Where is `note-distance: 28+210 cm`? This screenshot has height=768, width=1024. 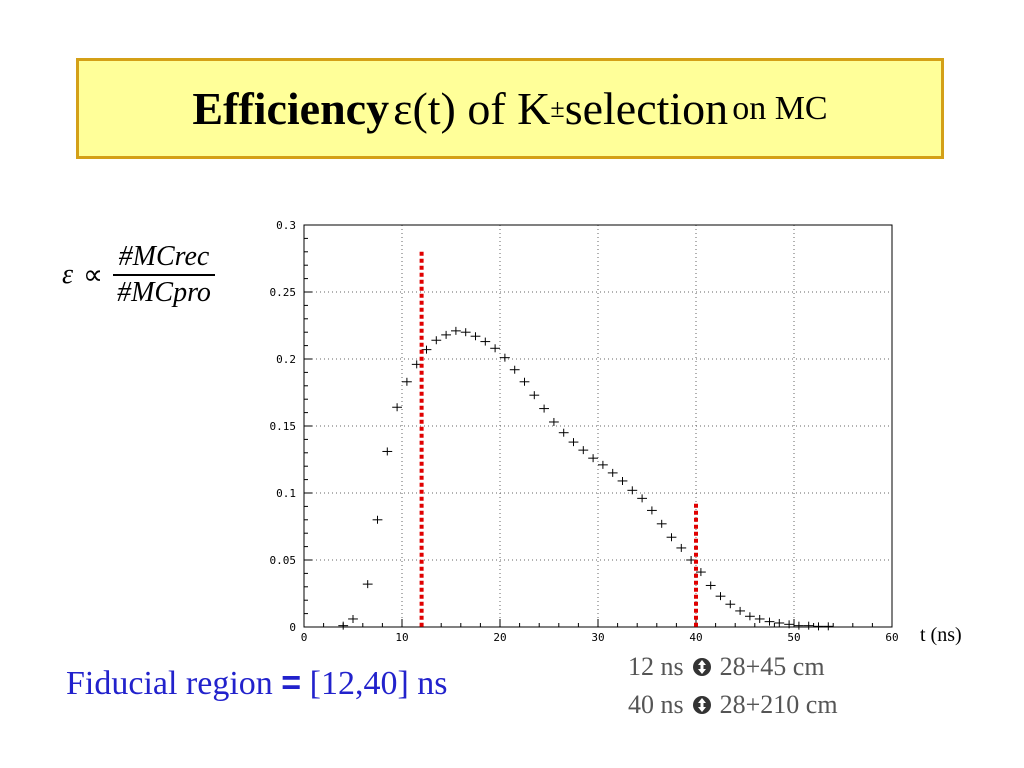
note-distance: 28+210 cm is located at coordinates (778, 704).